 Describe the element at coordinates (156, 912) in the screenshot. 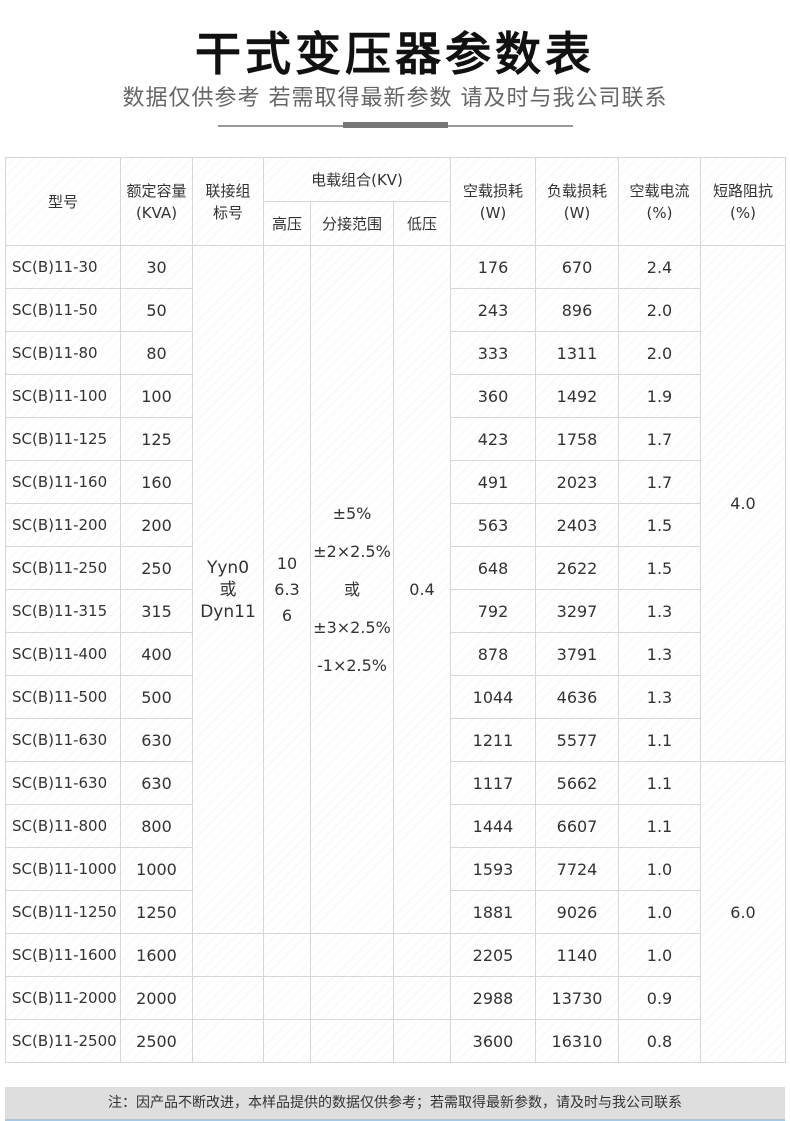

I see `capacity-cell: 1250` at that location.